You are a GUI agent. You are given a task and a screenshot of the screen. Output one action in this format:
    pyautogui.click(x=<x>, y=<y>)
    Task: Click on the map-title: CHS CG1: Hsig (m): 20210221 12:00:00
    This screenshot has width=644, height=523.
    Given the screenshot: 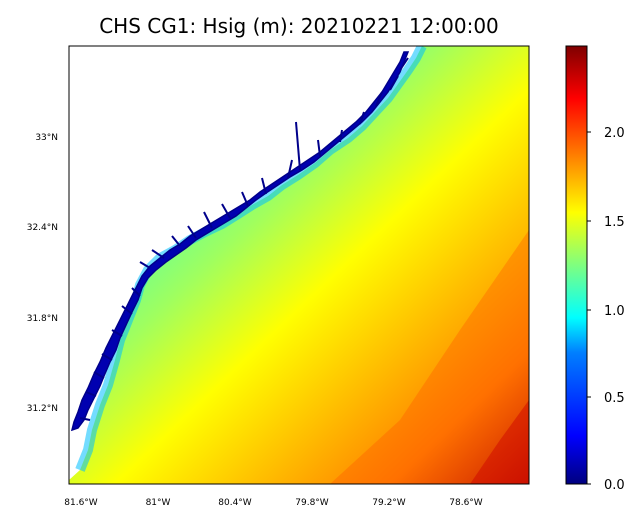 What is the action you would take?
    pyautogui.click(x=299, y=26)
    